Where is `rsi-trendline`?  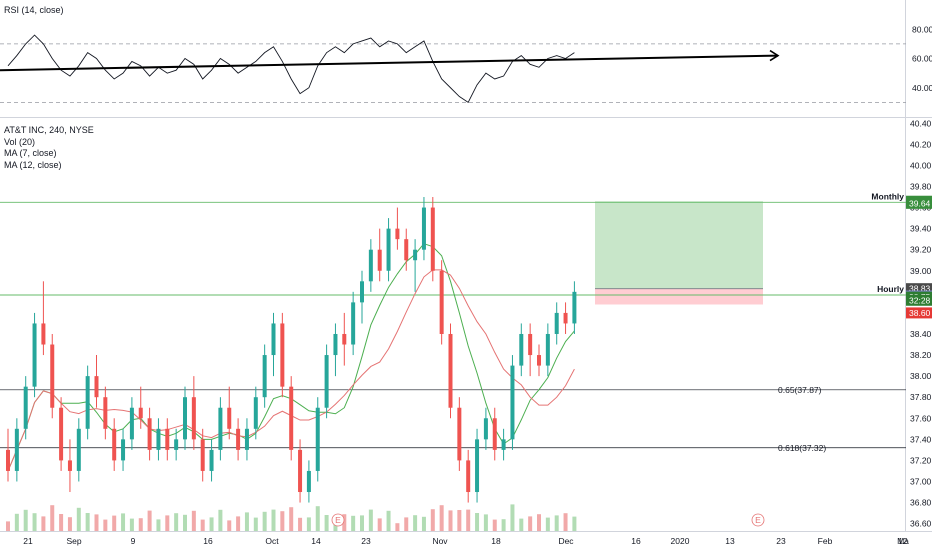 rsi-trendline is located at coordinates (389, 63).